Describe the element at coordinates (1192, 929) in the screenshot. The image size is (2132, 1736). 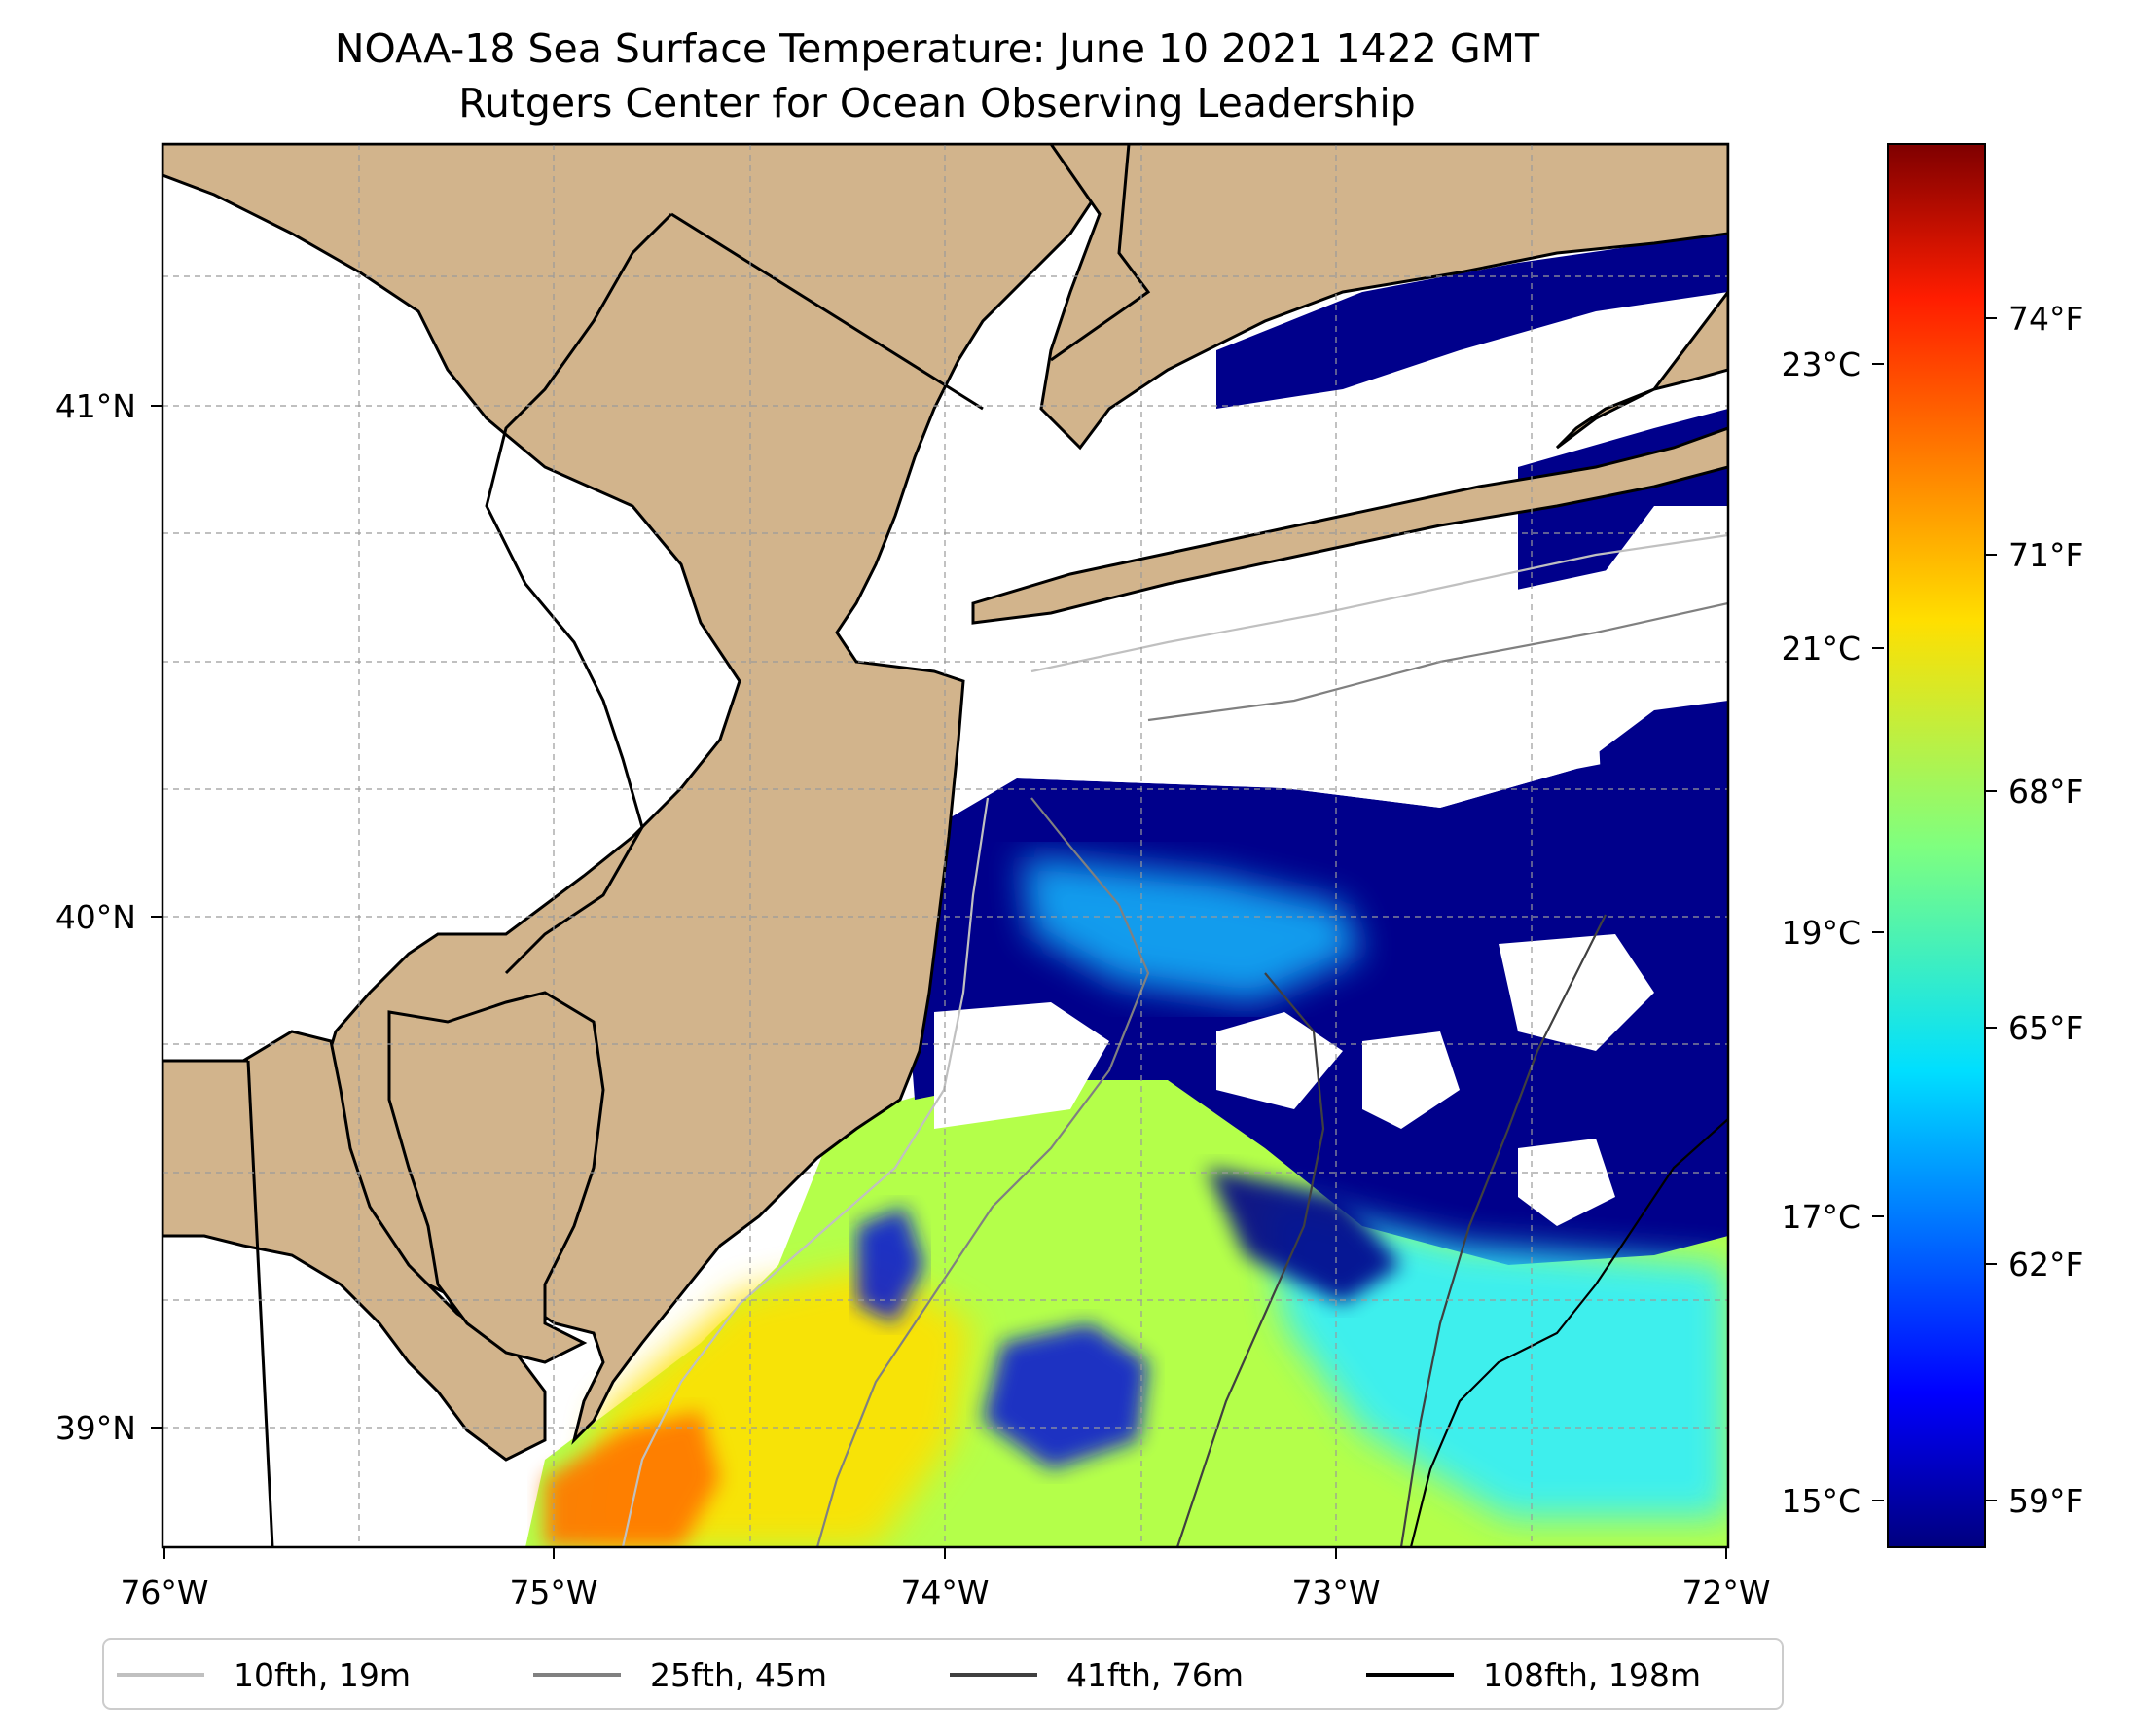
I see `sst-cyan-patch` at that location.